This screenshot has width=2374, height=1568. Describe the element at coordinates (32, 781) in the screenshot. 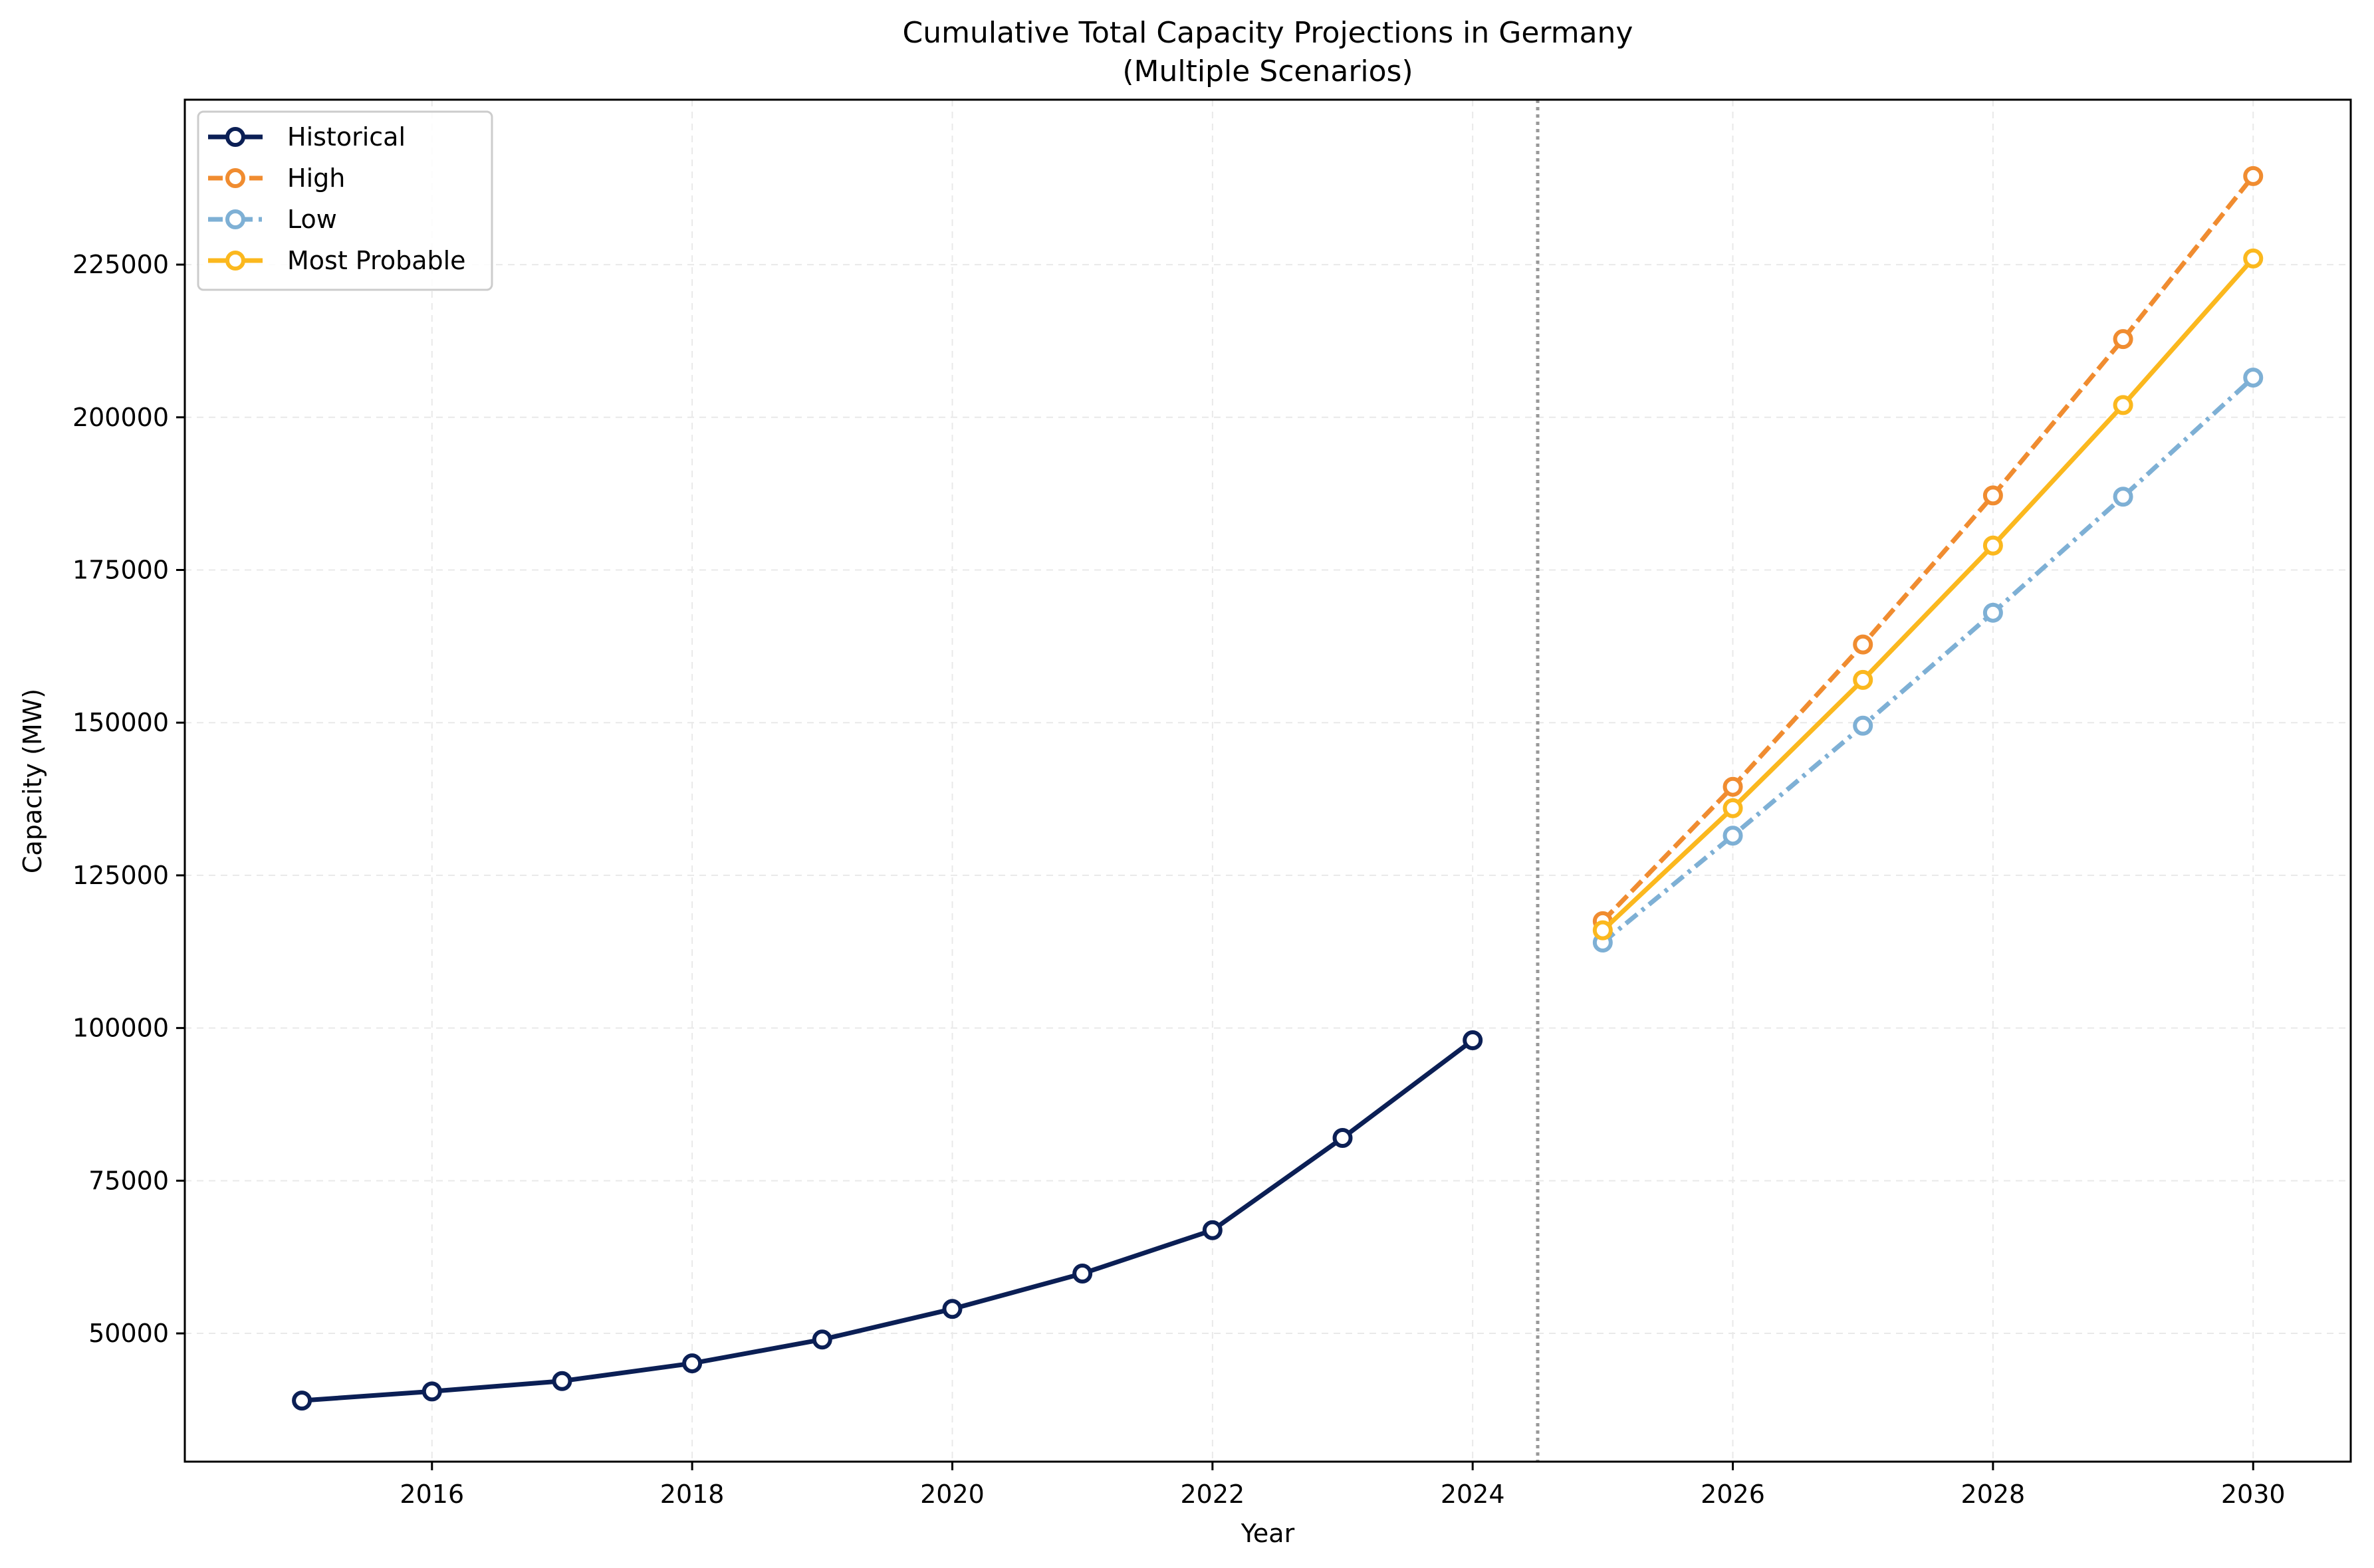

I see `y-axis-label: Capacity (MW)` at that location.